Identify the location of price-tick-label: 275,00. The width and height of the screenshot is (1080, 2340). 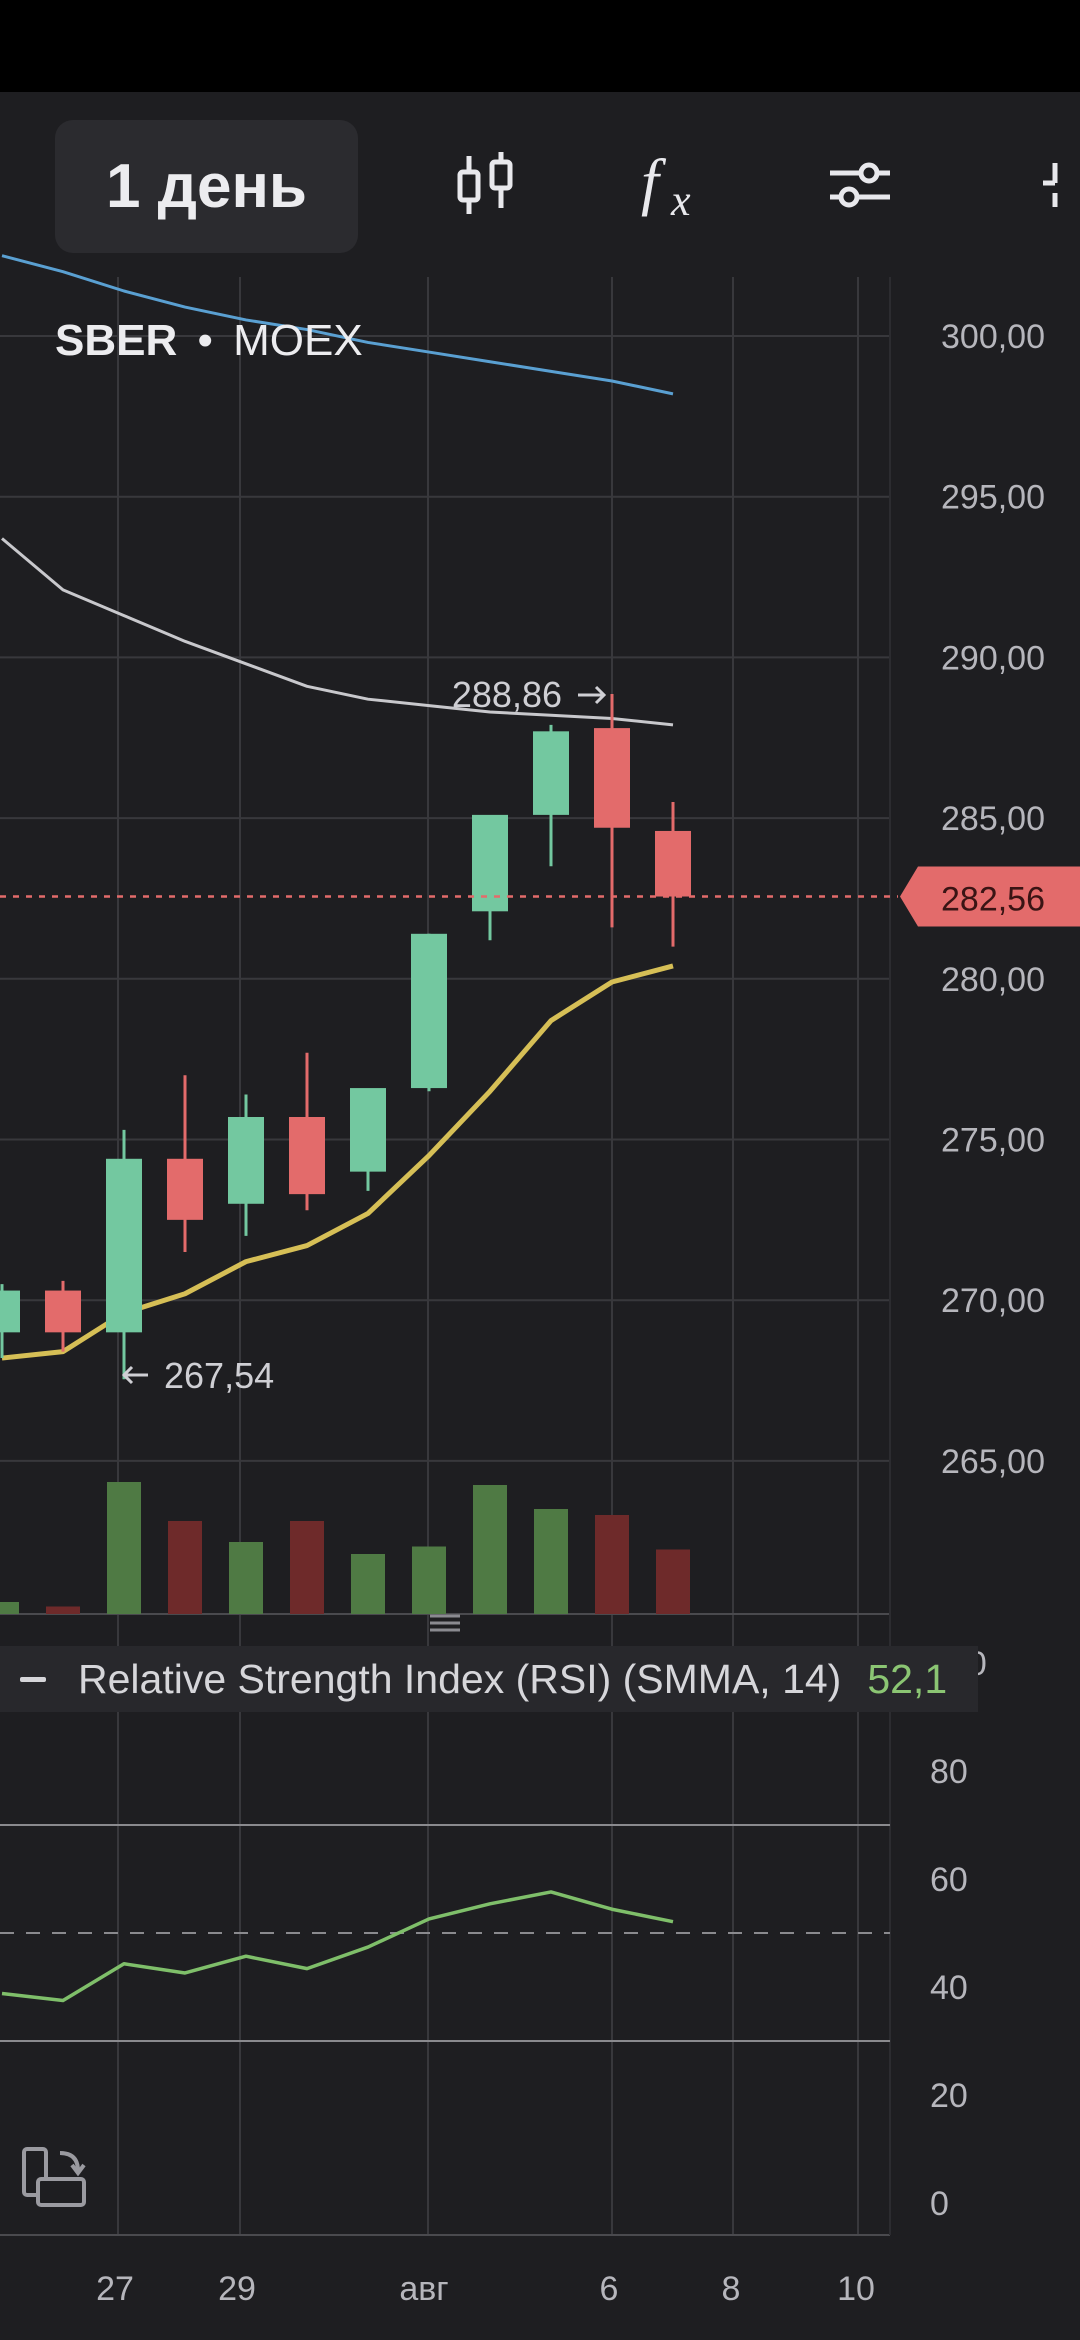
(993, 1141).